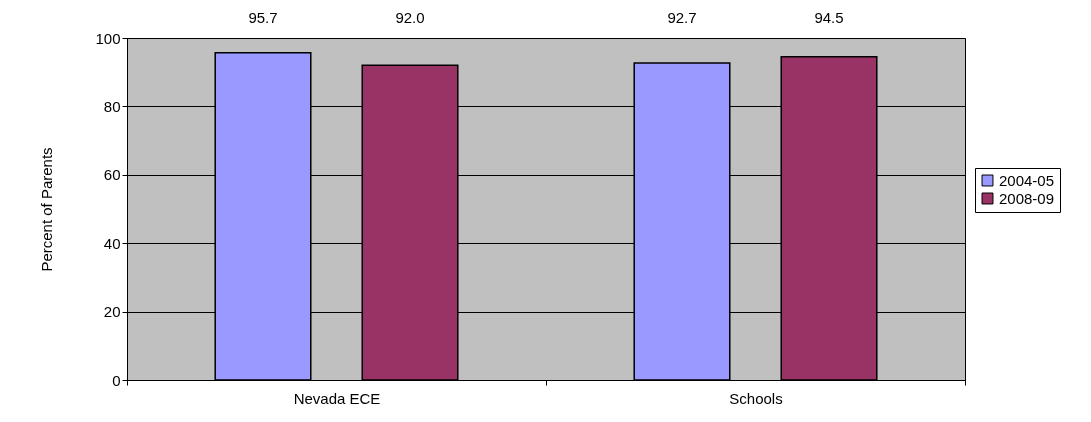  I want to click on y-tick-label: 60, so click(112, 175).